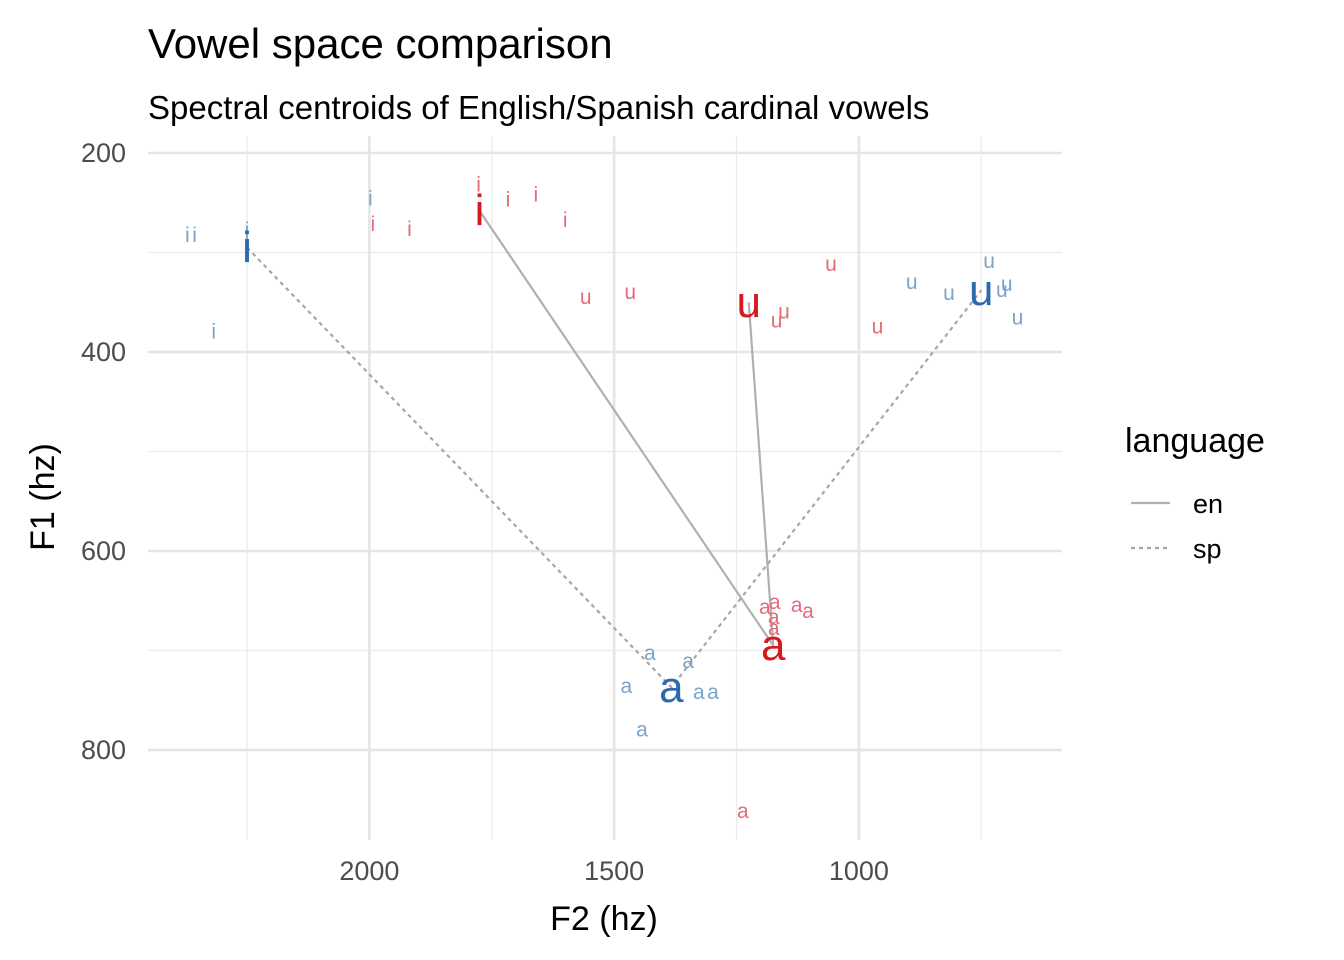 The image size is (1344, 960). I want to click on y-tick-label: 400, so click(103, 352).